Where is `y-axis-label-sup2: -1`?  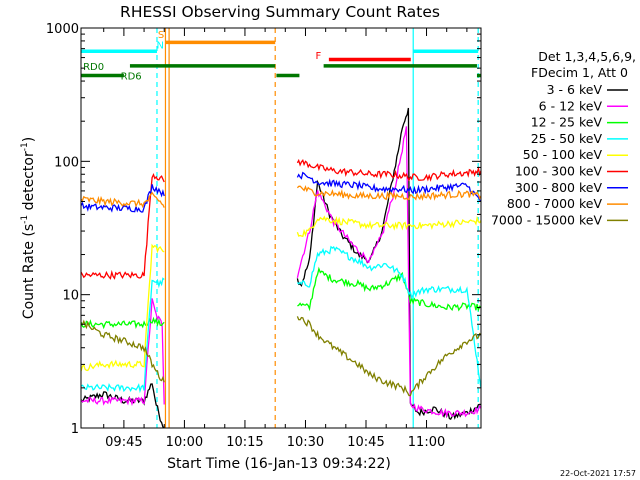
y-axis-label-sup2: -1 is located at coordinates (25, 146).